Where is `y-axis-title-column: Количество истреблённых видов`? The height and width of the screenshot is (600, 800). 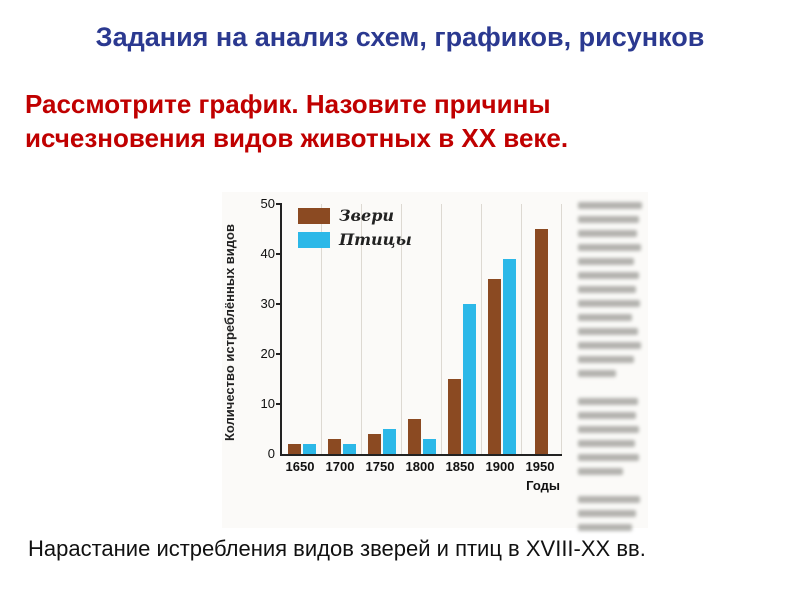 y-axis-title-column: Количество истреблённых видов is located at coordinates (235, 360).